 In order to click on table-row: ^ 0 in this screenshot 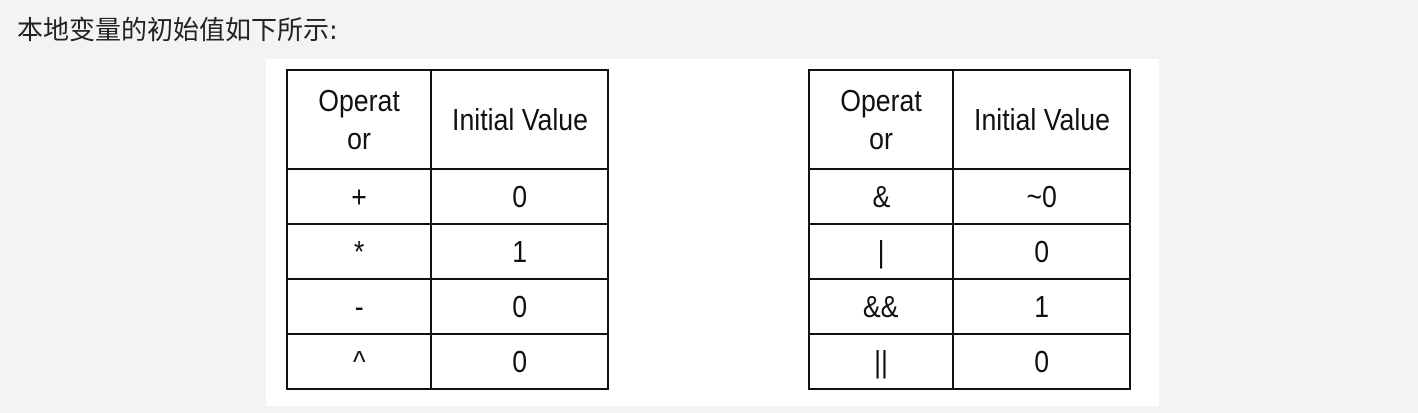, I will do `click(447, 361)`.